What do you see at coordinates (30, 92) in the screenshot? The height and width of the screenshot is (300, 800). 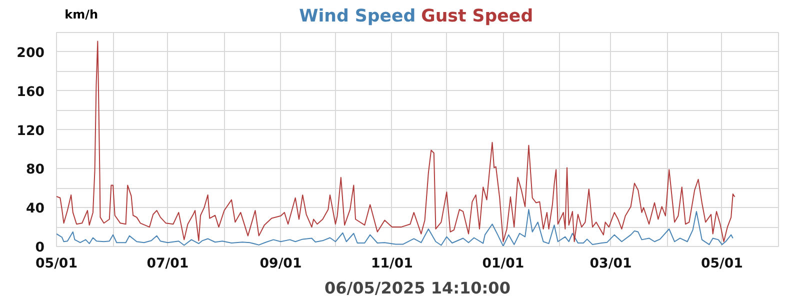 I see `y-tick-label: 160` at bounding box center [30, 92].